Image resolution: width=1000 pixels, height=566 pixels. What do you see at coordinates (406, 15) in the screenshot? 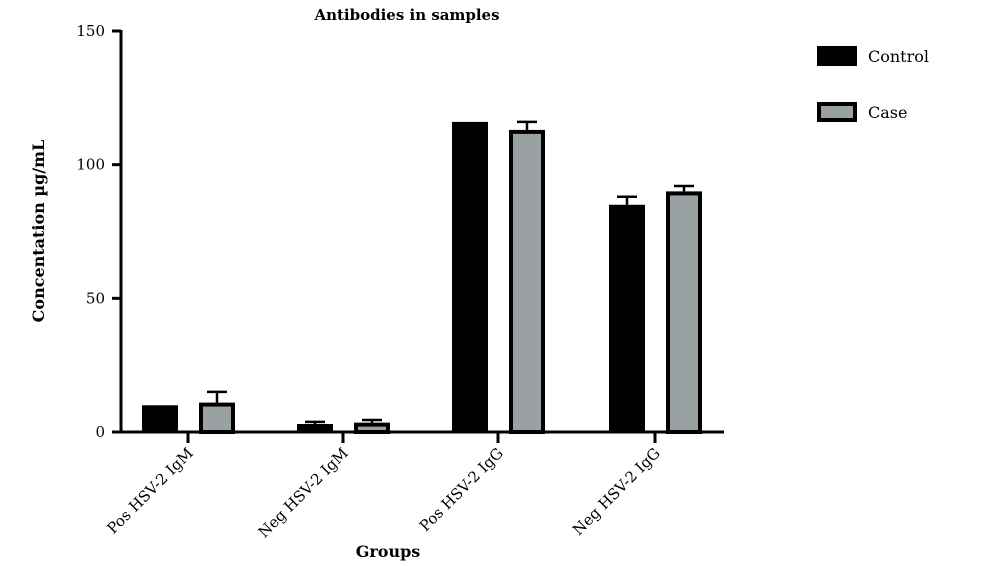
I see `chart-title: Antibodies in samples` at bounding box center [406, 15].